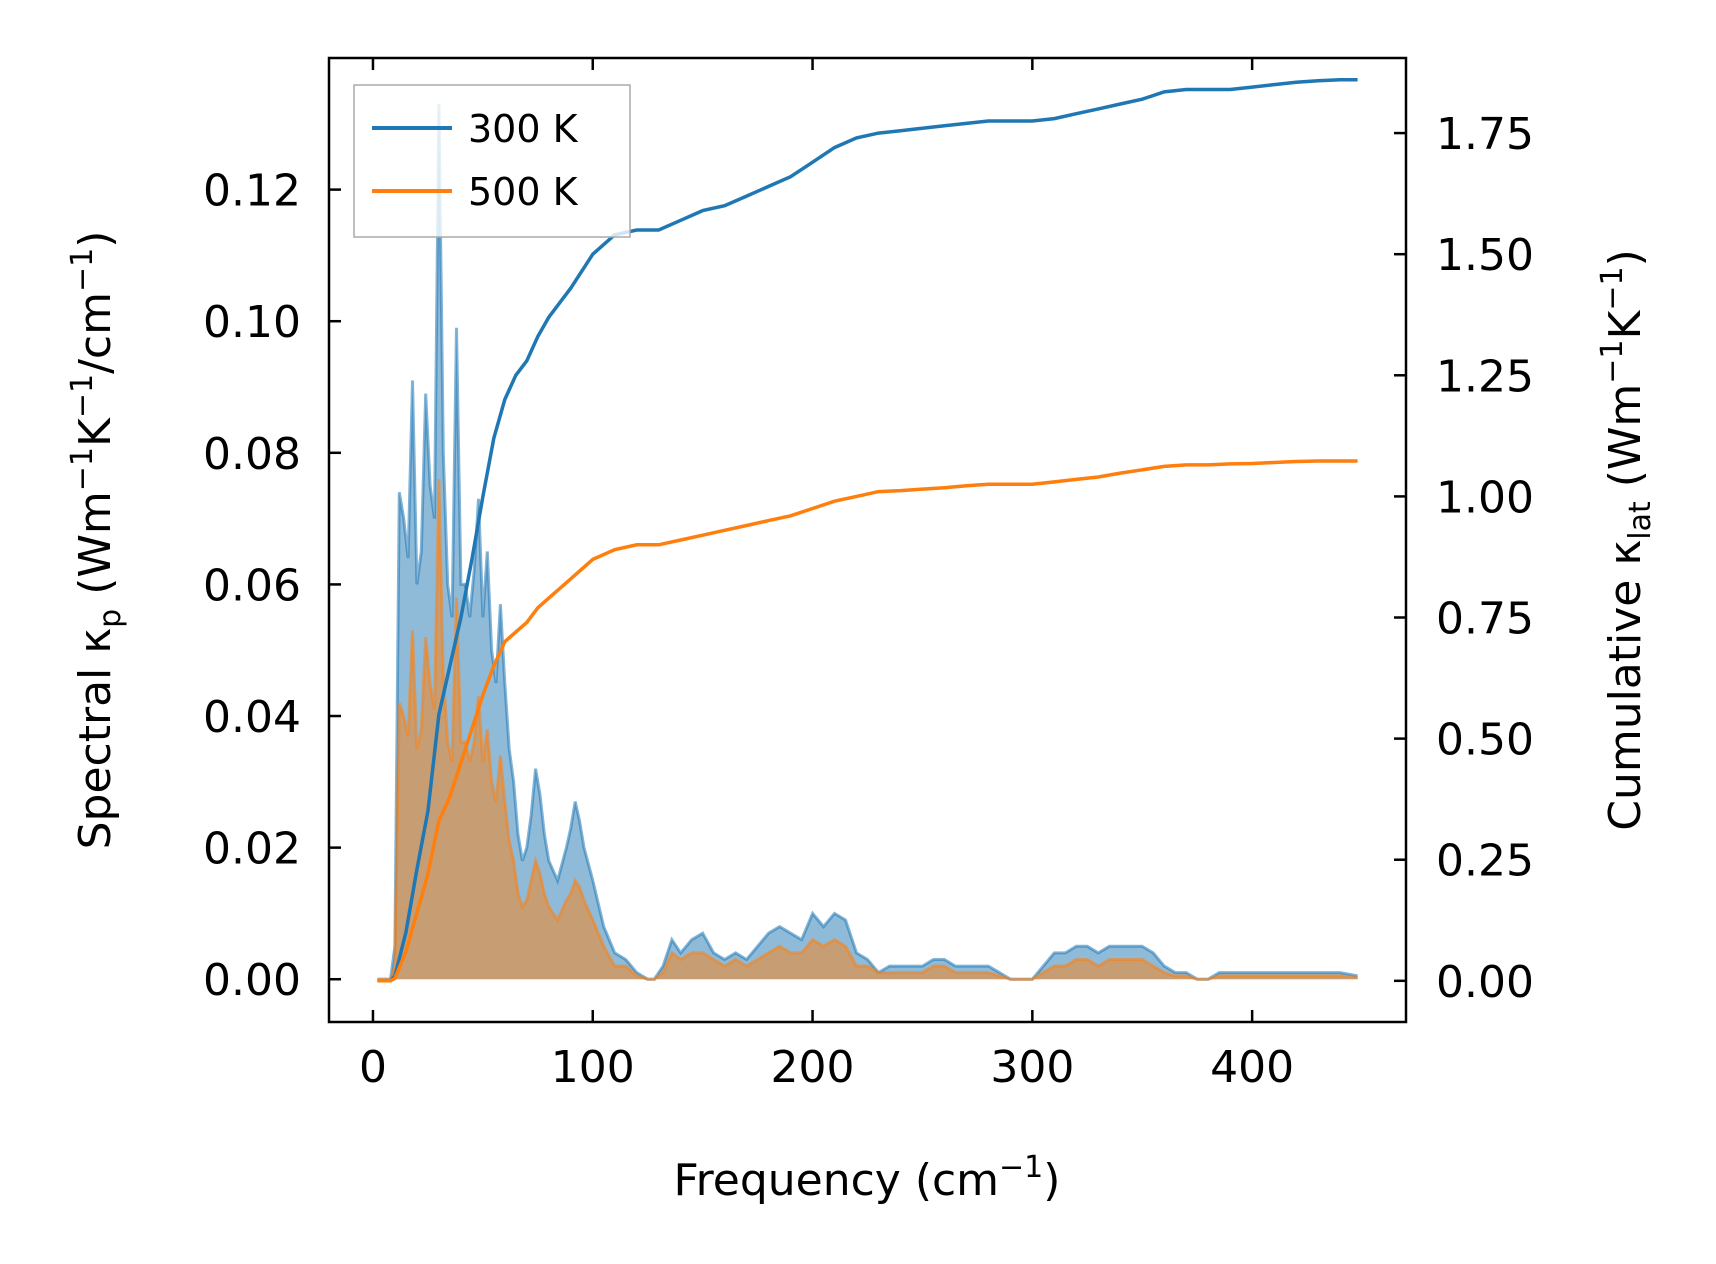  What do you see at coordinates (1485, 376) in the screenshot?
I see `y-tick-label-right: 1.25` at bounding box center [1485, 376].